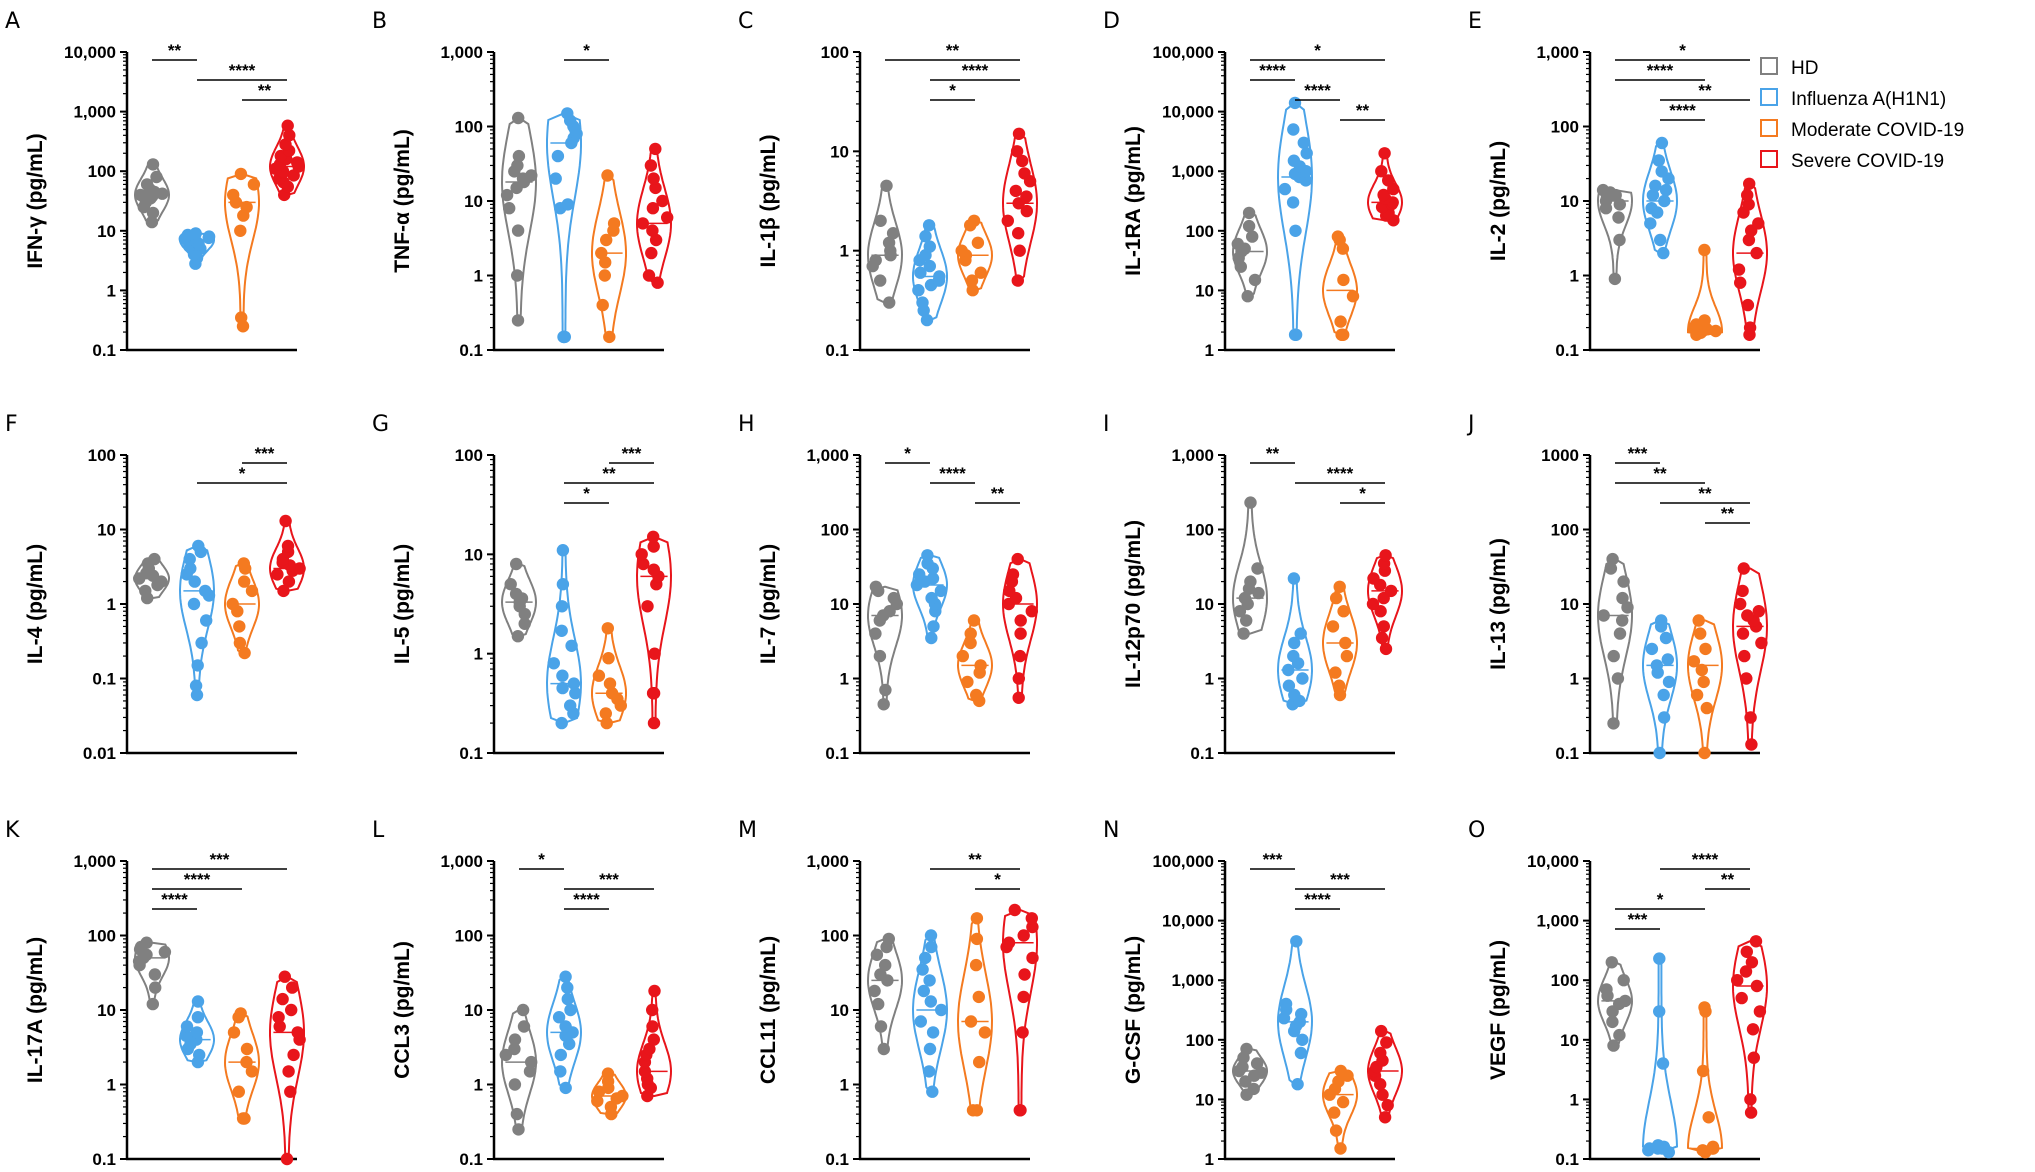 The width and height of the screenshot is (2035, 1172). What do you see at coordinates (1106, 424) in the screenshot?
I see `panel-letter-i: I` at bounding box center [1106, 424].